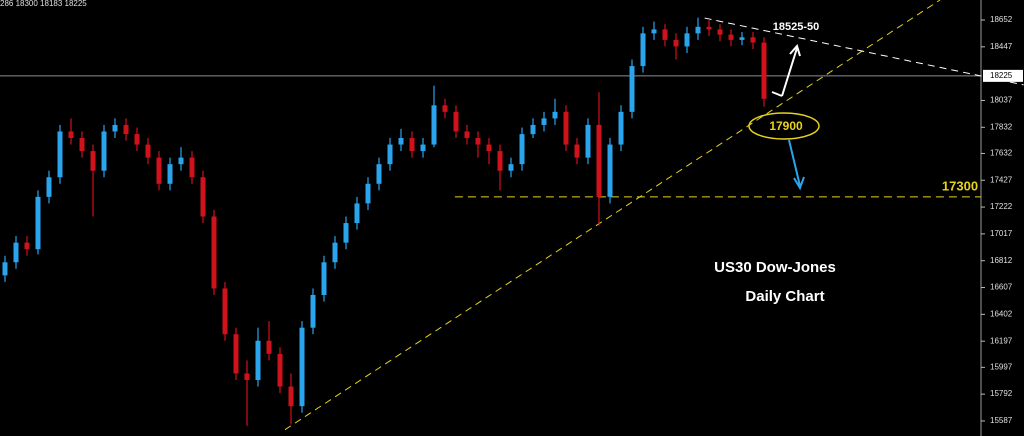  What do you see at coordinates (1001, 233) in the screenshot?
I see `y-tick-label: 17017` at bounding box center [1001, 233].